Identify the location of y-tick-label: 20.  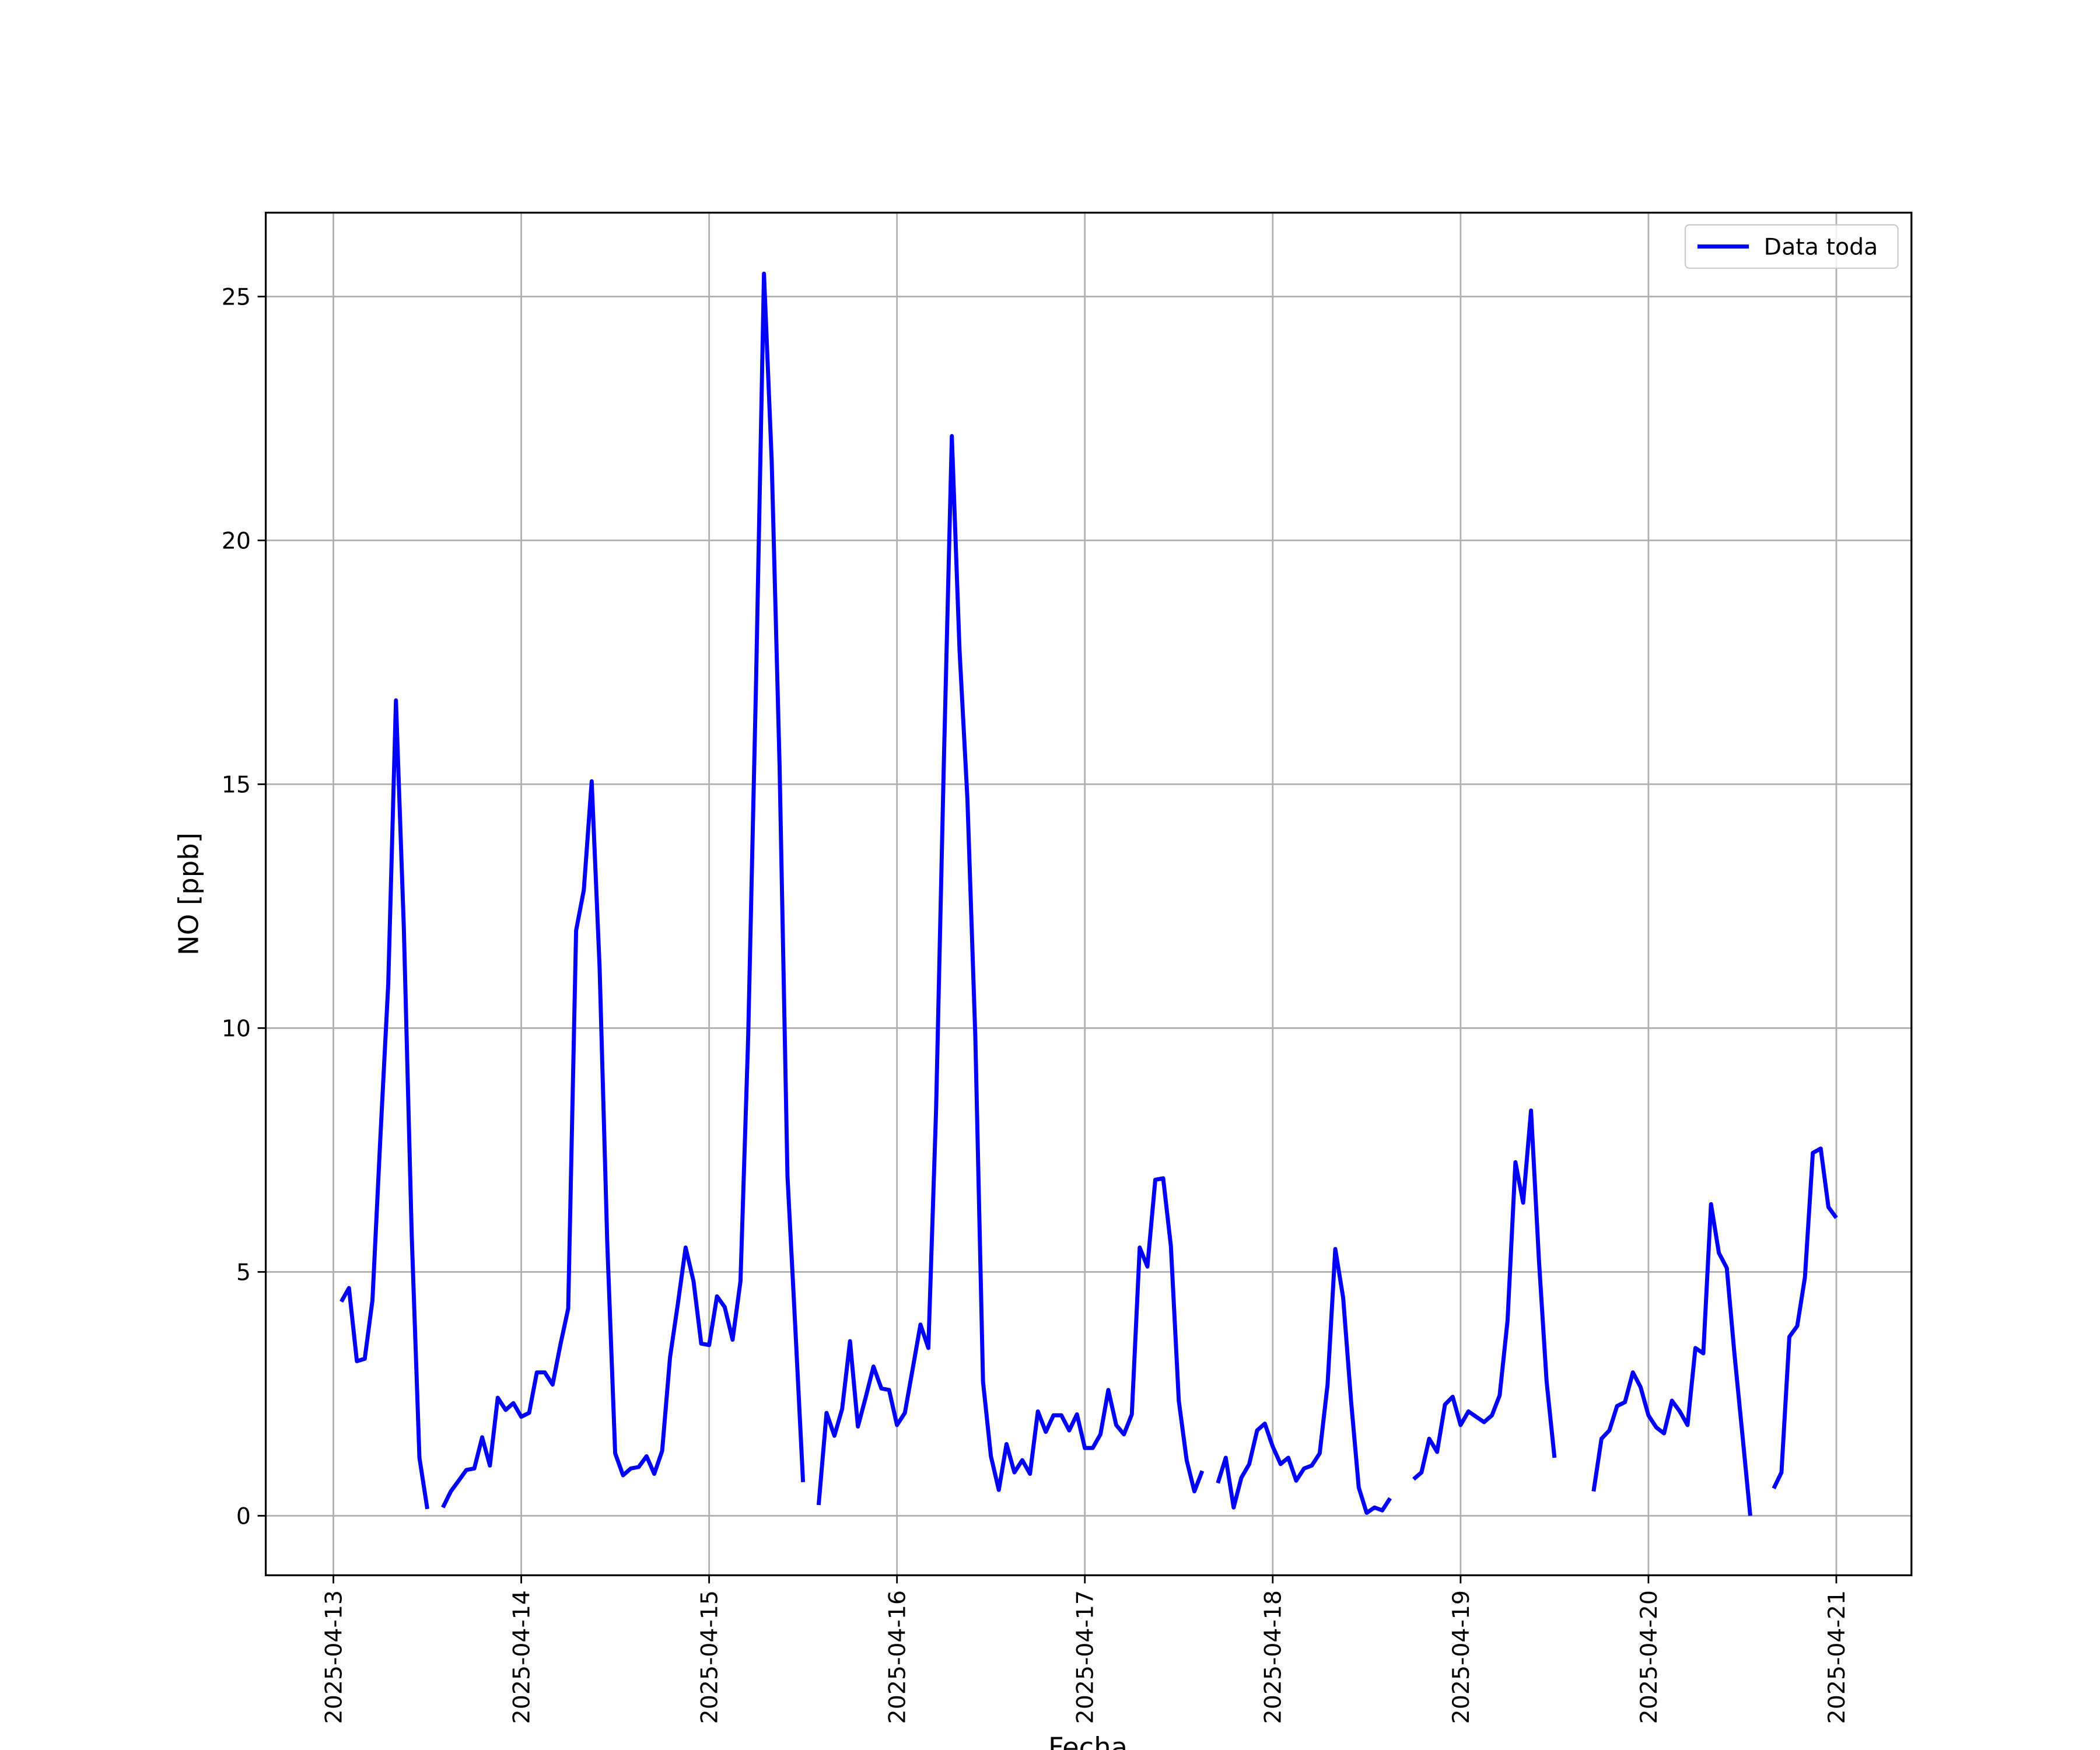
(236, 540).